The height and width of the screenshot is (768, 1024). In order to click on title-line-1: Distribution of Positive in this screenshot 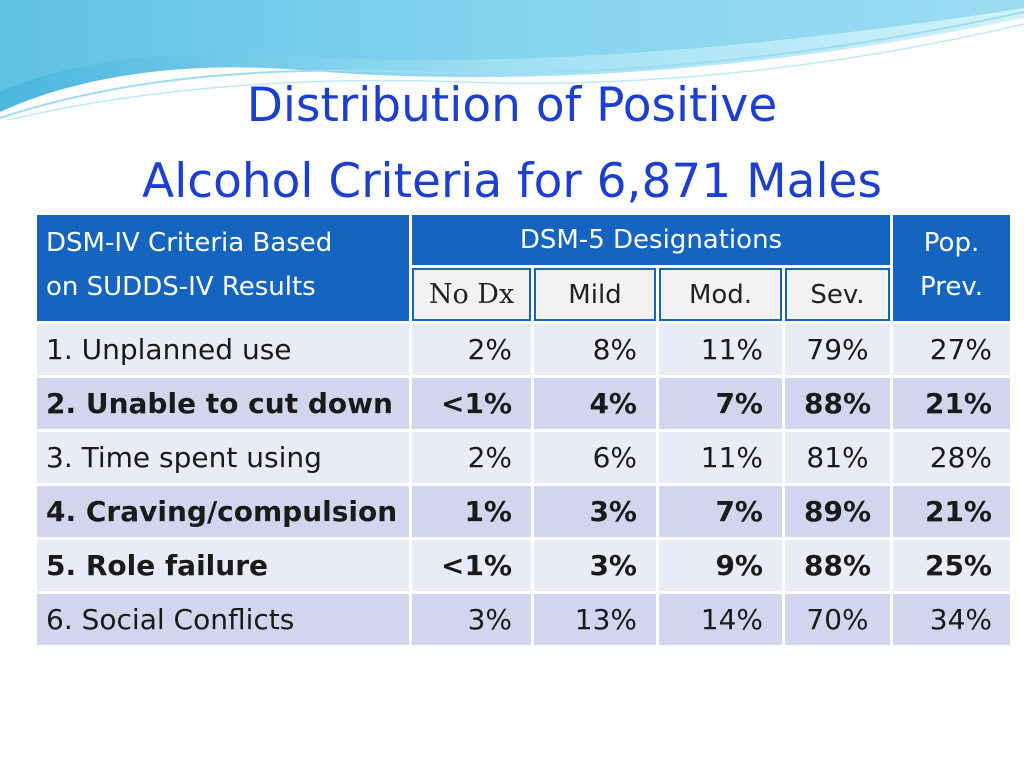, I will do `click(512, 105)`.